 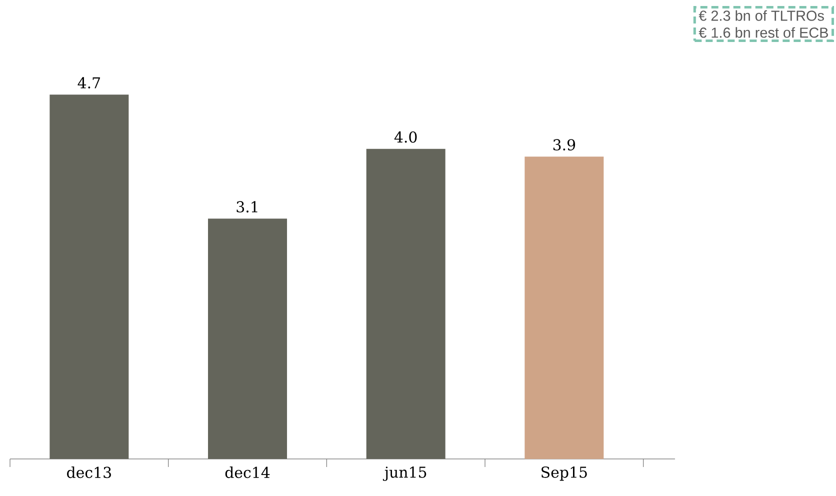 What do you see at coordinates (247, 472) in the screenshot?
I see `x-tick-label: dec14` at bounding box center [247, 472].